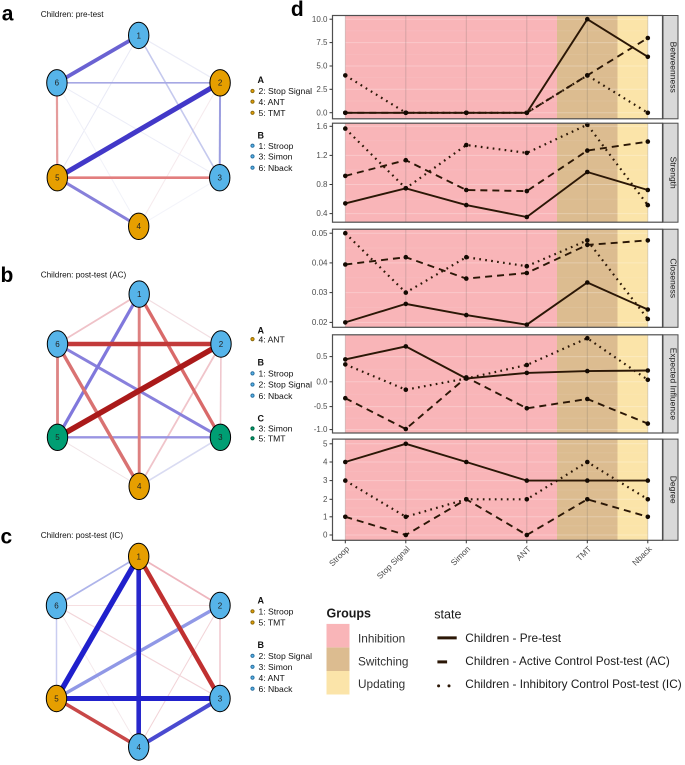 This screenshot has height=765, width=685. Describe the element at coordinates (322, 184) in the screenshot. I see `svg-text: 0.8` at that location.